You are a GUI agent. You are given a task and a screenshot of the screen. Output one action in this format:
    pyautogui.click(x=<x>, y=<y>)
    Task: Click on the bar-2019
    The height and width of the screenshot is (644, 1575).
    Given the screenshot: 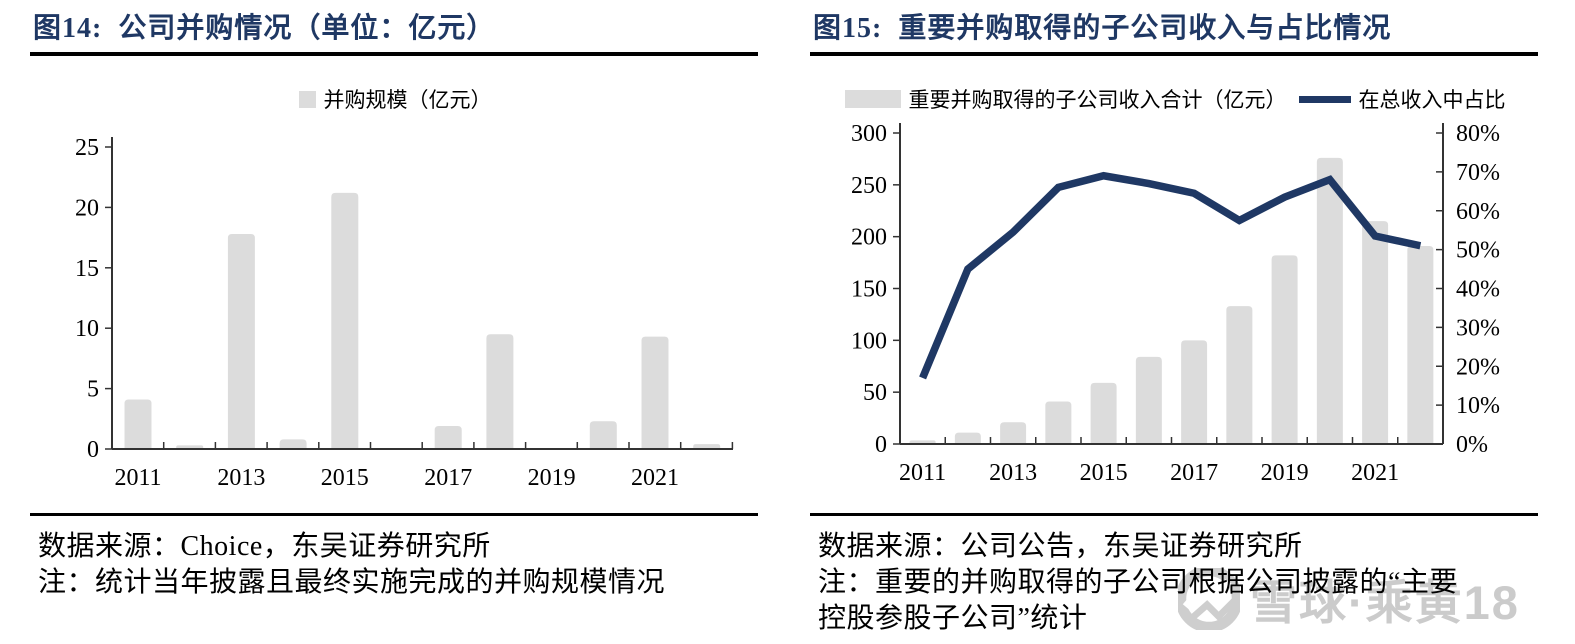 What is the action you would take?
    pyautogui.click(x=1284, y=349)
    